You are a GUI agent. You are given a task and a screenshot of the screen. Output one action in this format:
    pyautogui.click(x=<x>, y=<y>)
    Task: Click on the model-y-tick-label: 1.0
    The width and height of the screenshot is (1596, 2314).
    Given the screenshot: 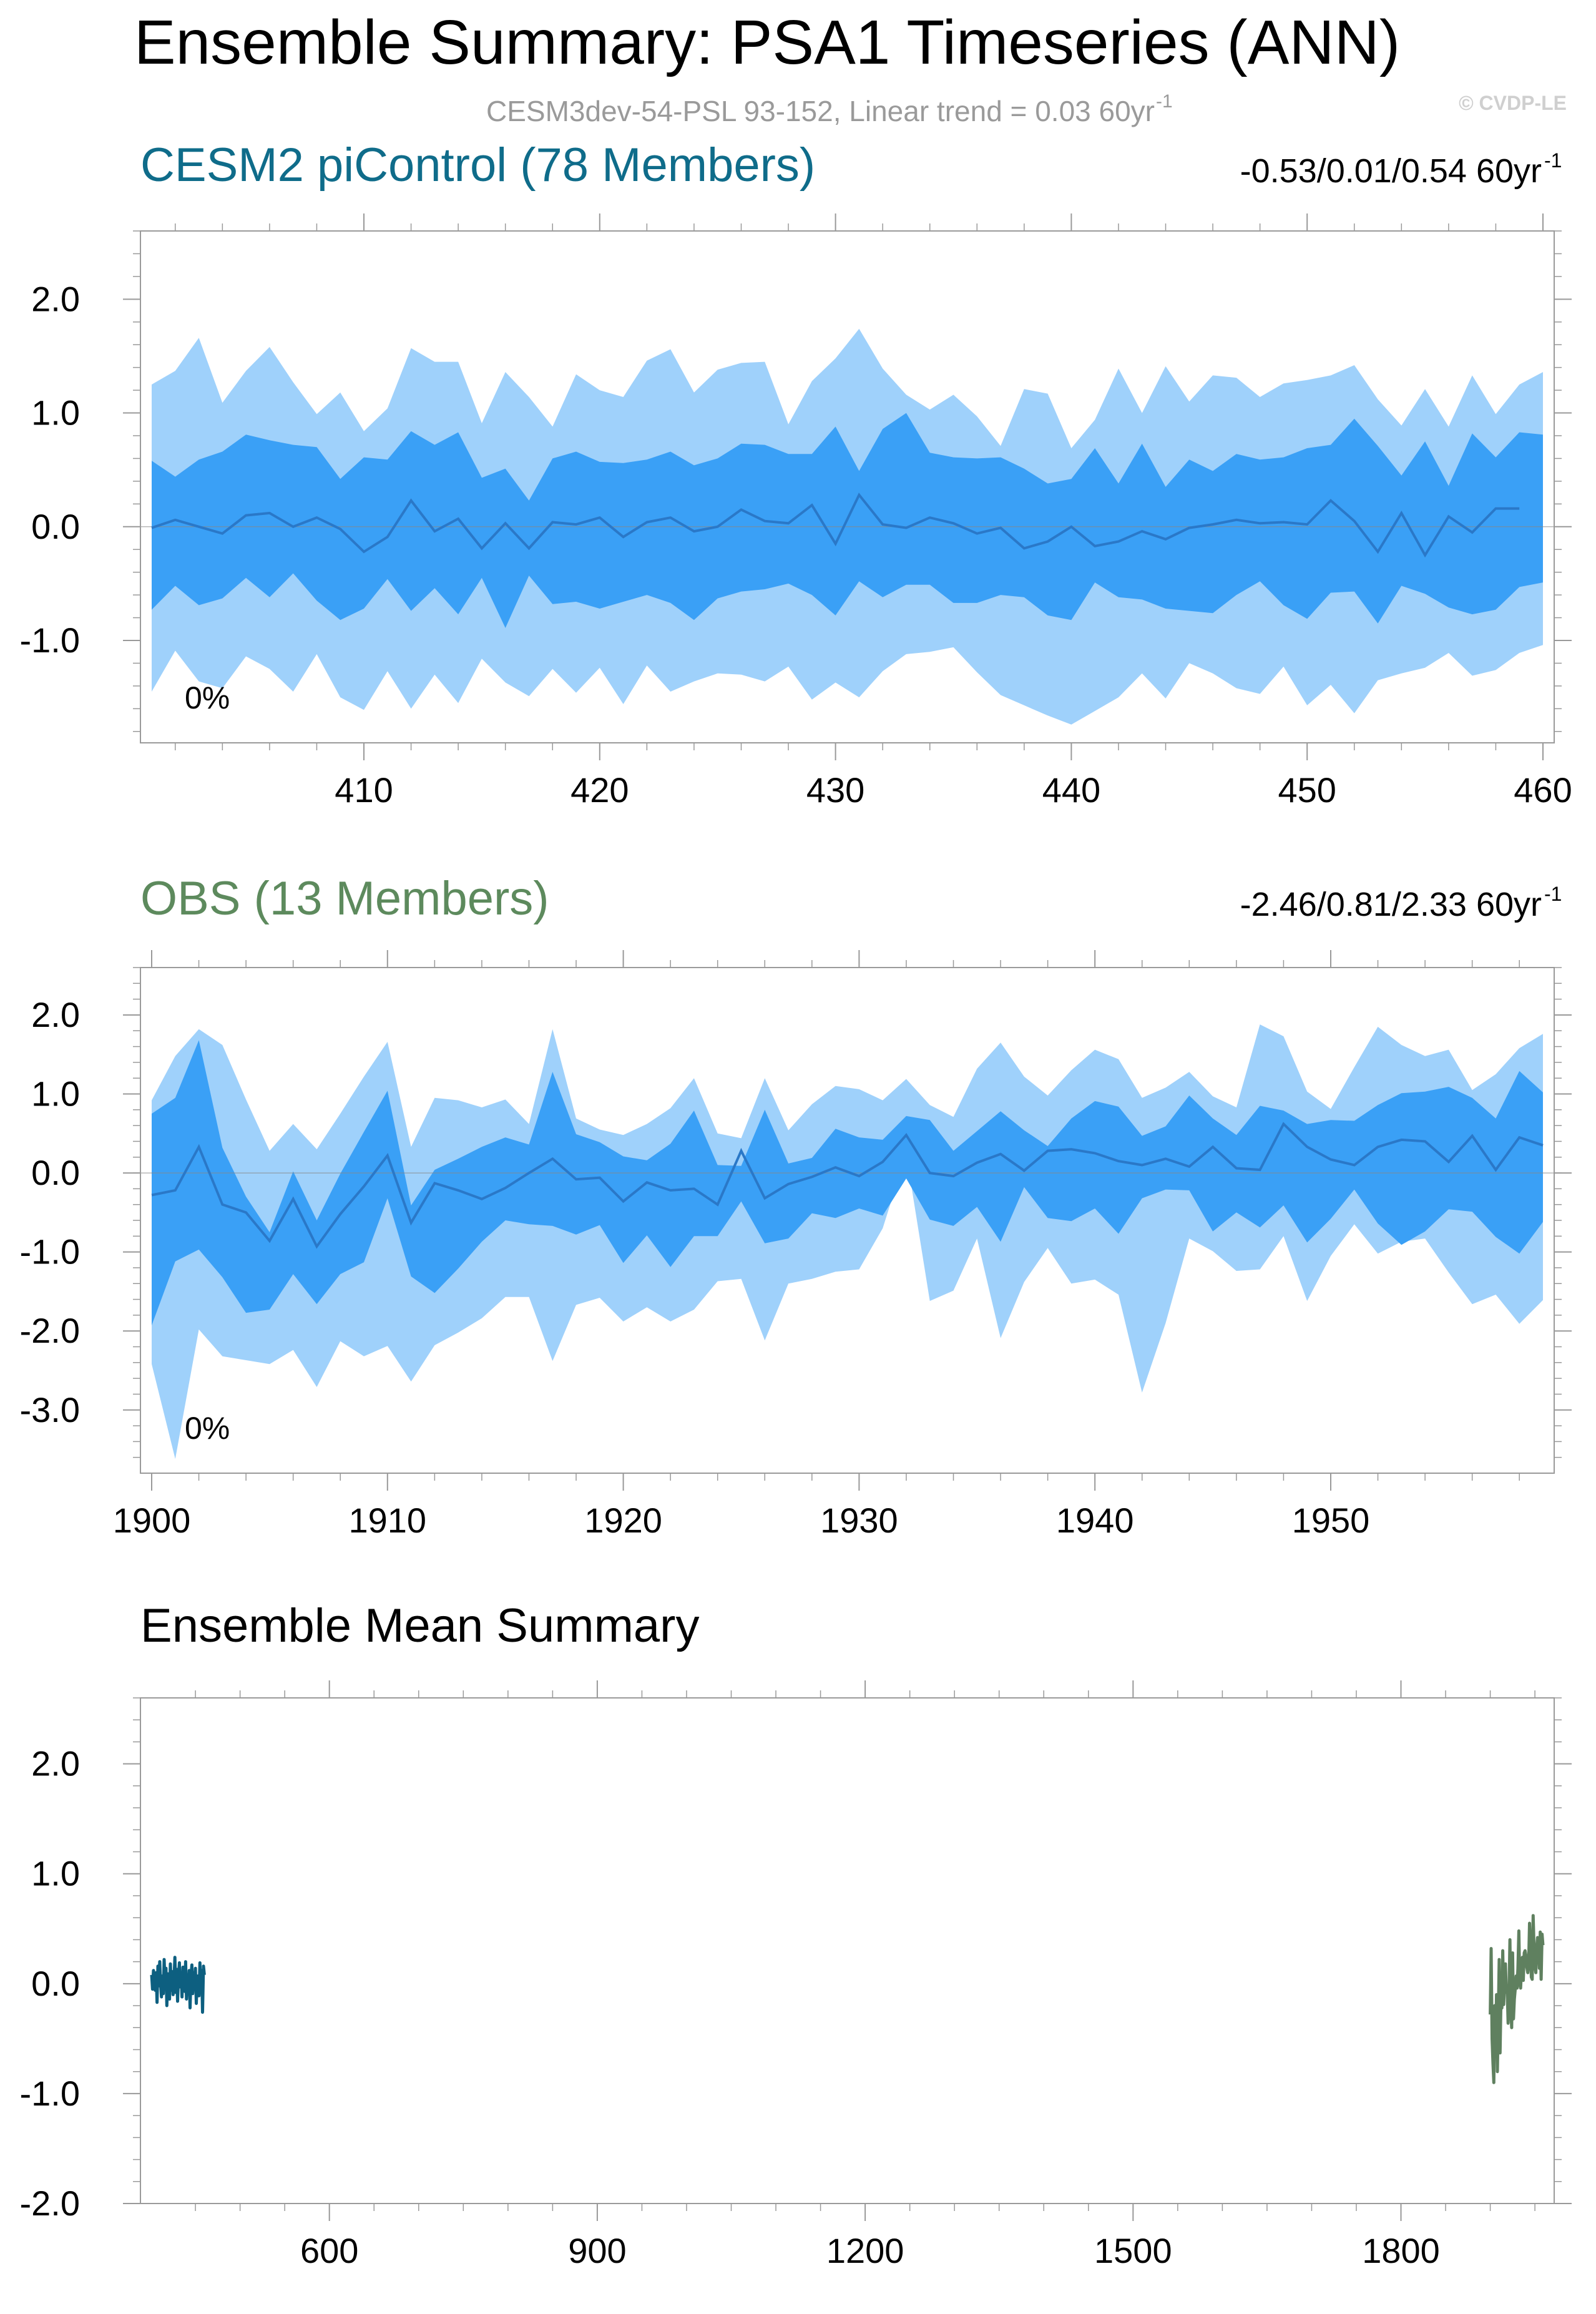 What is the action you would take?
    pyautogui.click(x=55, y=413)
    